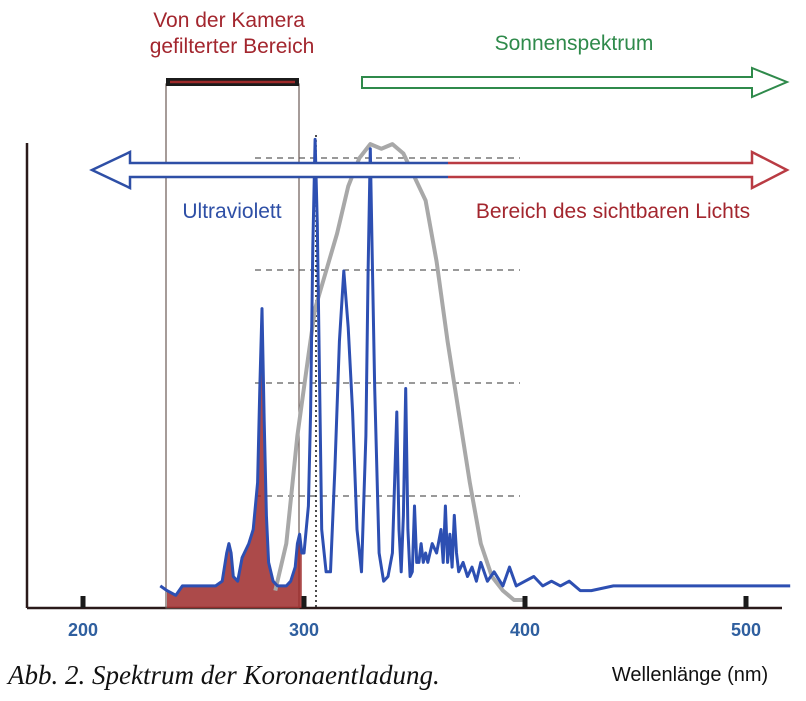  I want to click on solar-spectrum-arrow, so click(575, 82).